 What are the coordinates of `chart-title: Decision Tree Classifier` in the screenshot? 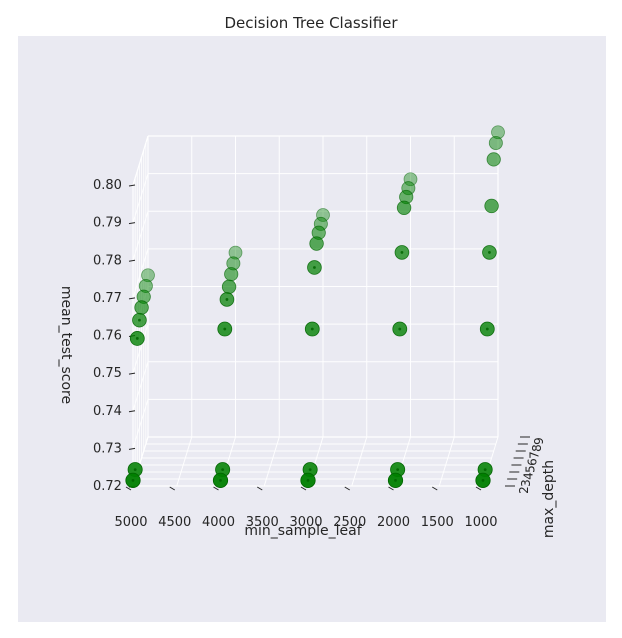 It's located at (311, 23).